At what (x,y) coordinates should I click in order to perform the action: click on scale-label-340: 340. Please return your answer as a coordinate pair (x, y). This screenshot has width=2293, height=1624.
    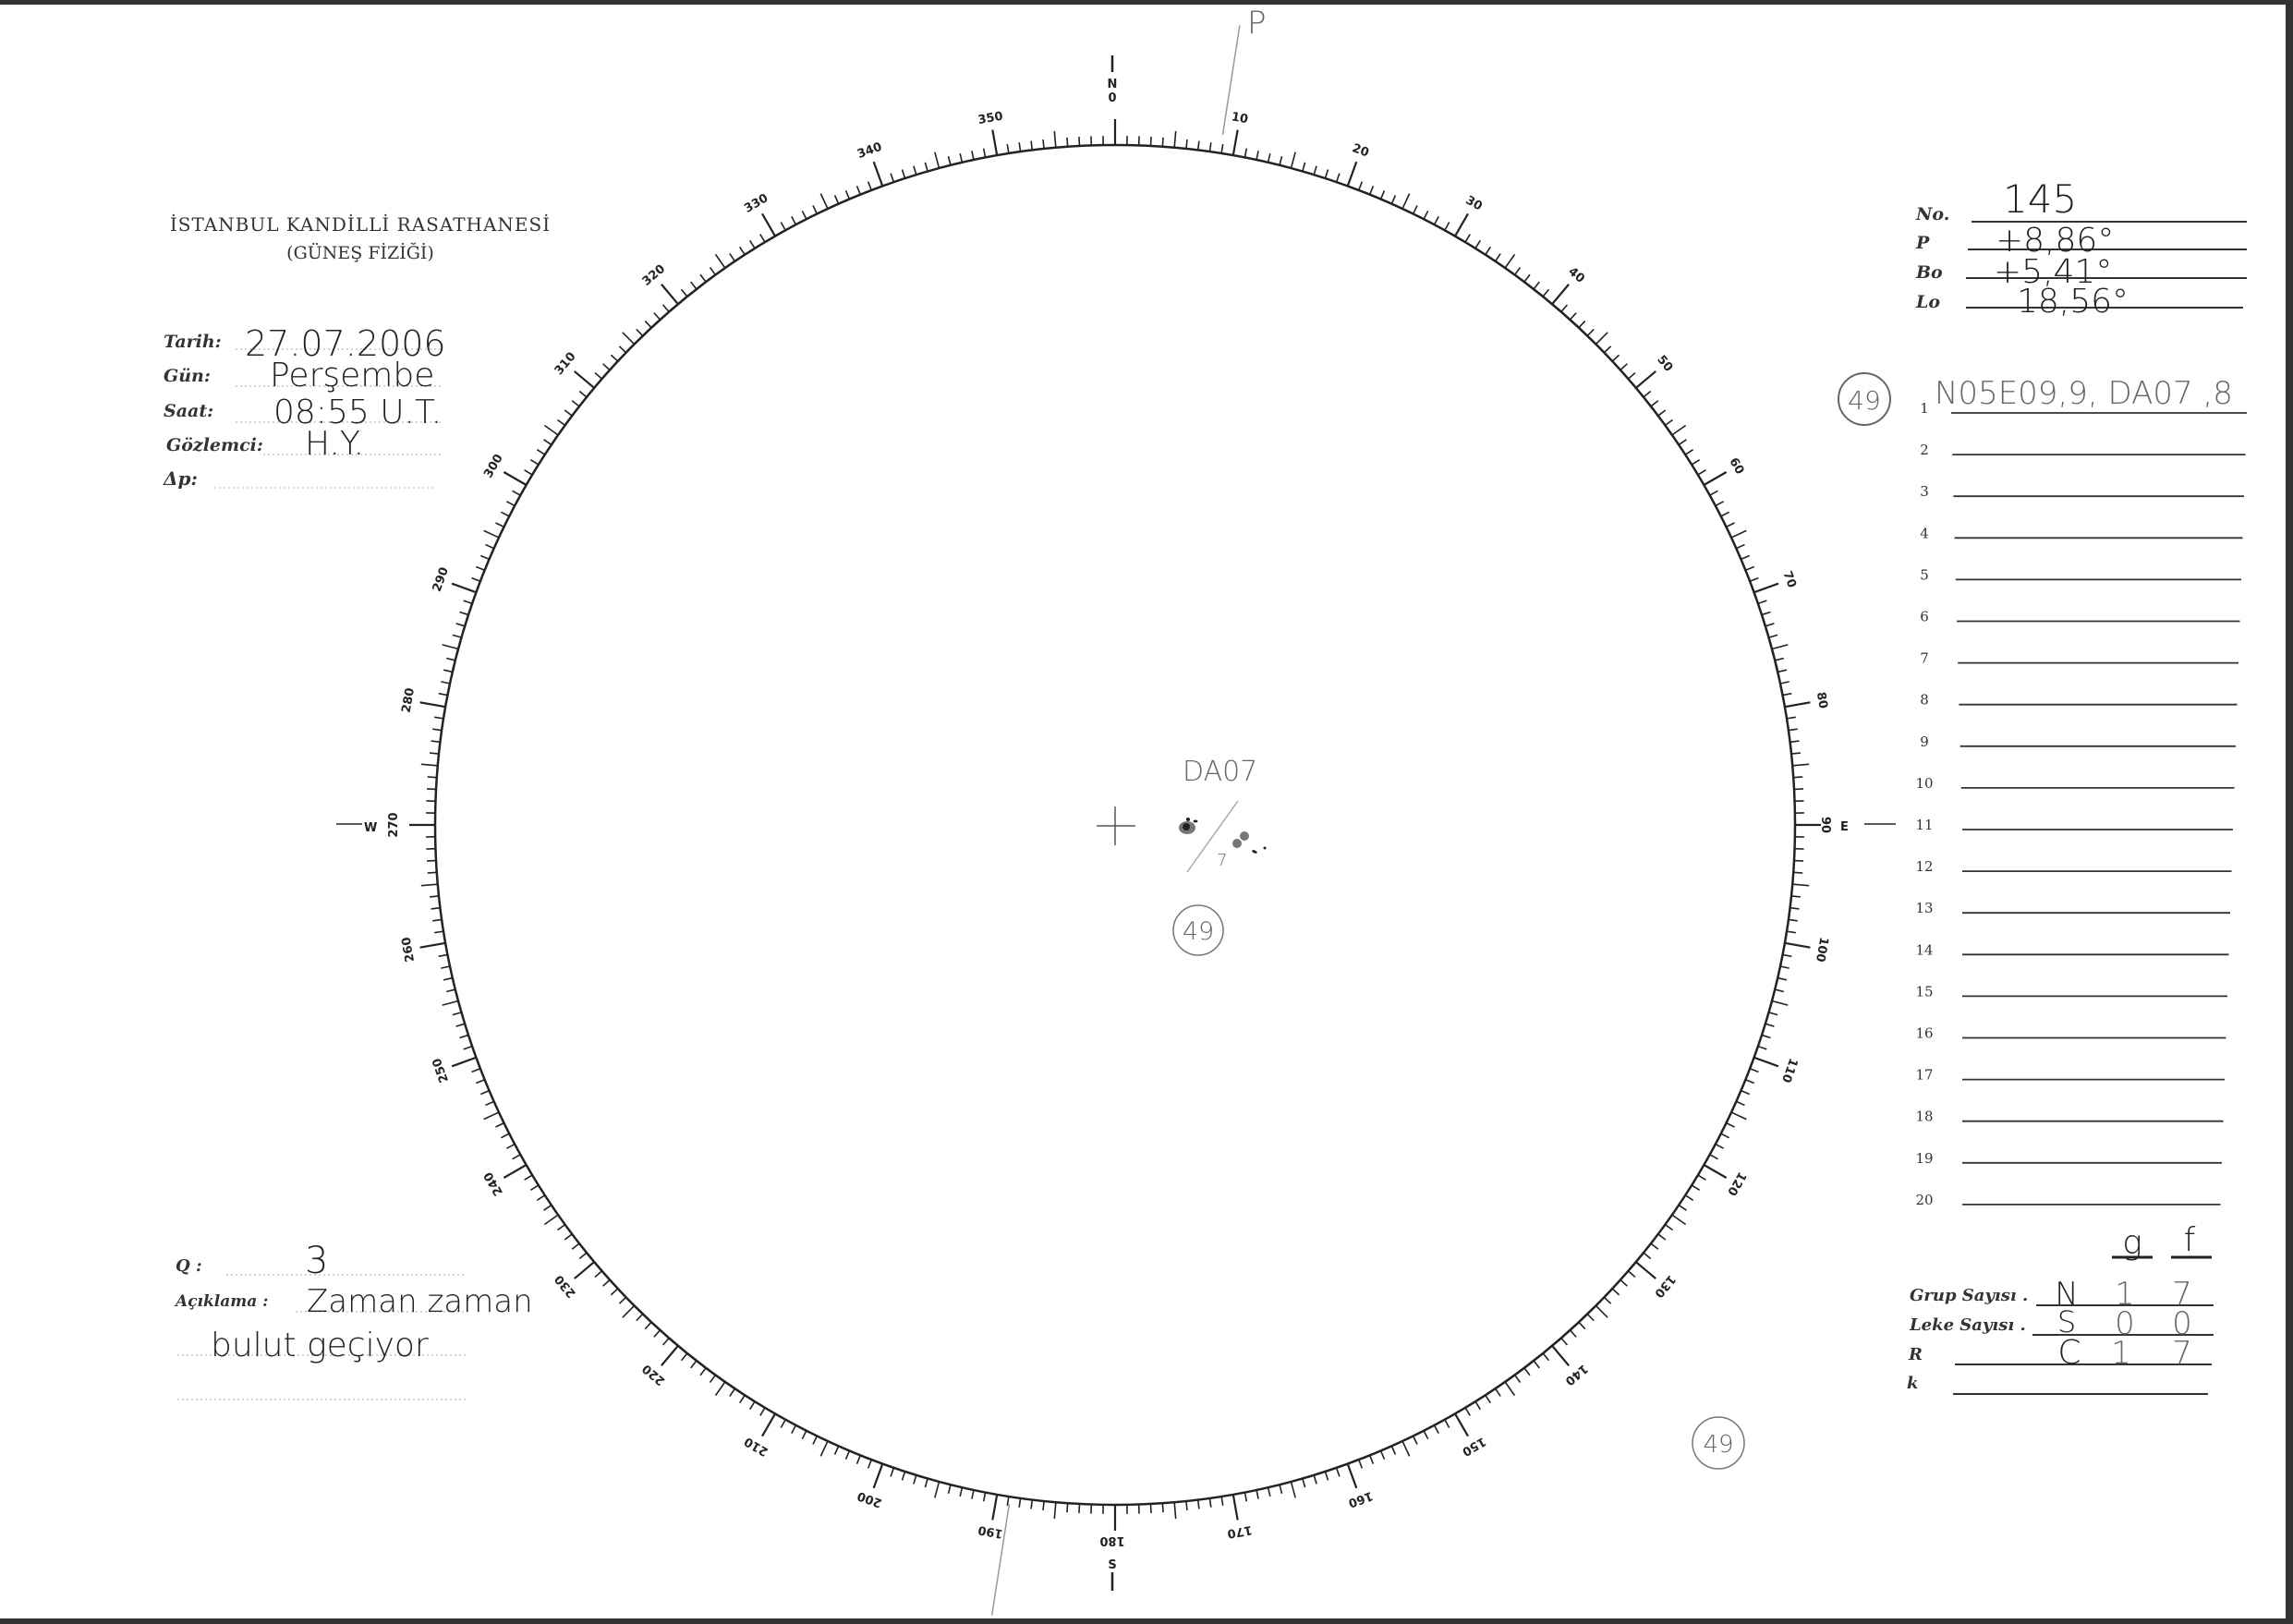
    Looking at the image, I should click on (870, 151).